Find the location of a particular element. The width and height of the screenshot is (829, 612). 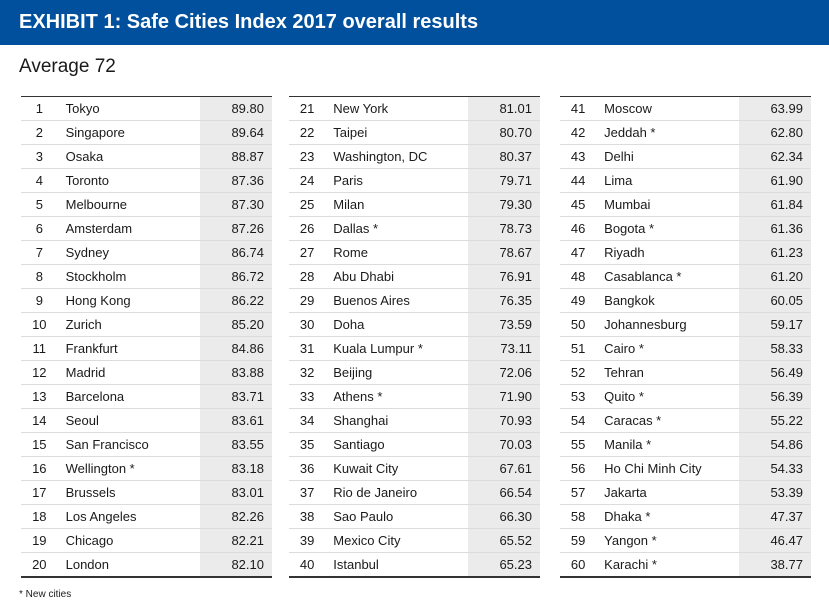

table-row: 7 Sydney 86.74 is located at coordinates (146, 252).